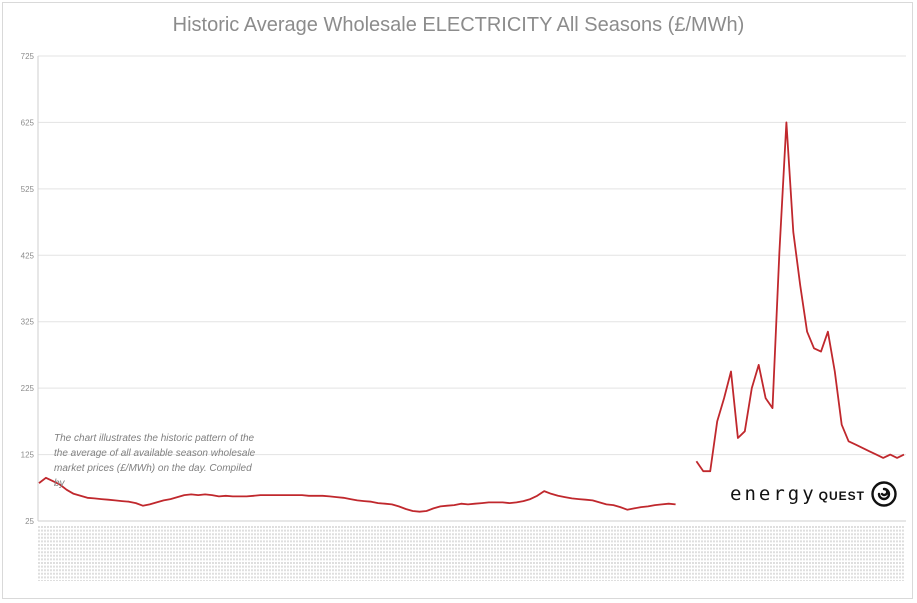 This screenshot has width=917, height=603. Describe the element at coordinates (28, 255) in the screenshot. I see `y-tick-label: 425` at that location.